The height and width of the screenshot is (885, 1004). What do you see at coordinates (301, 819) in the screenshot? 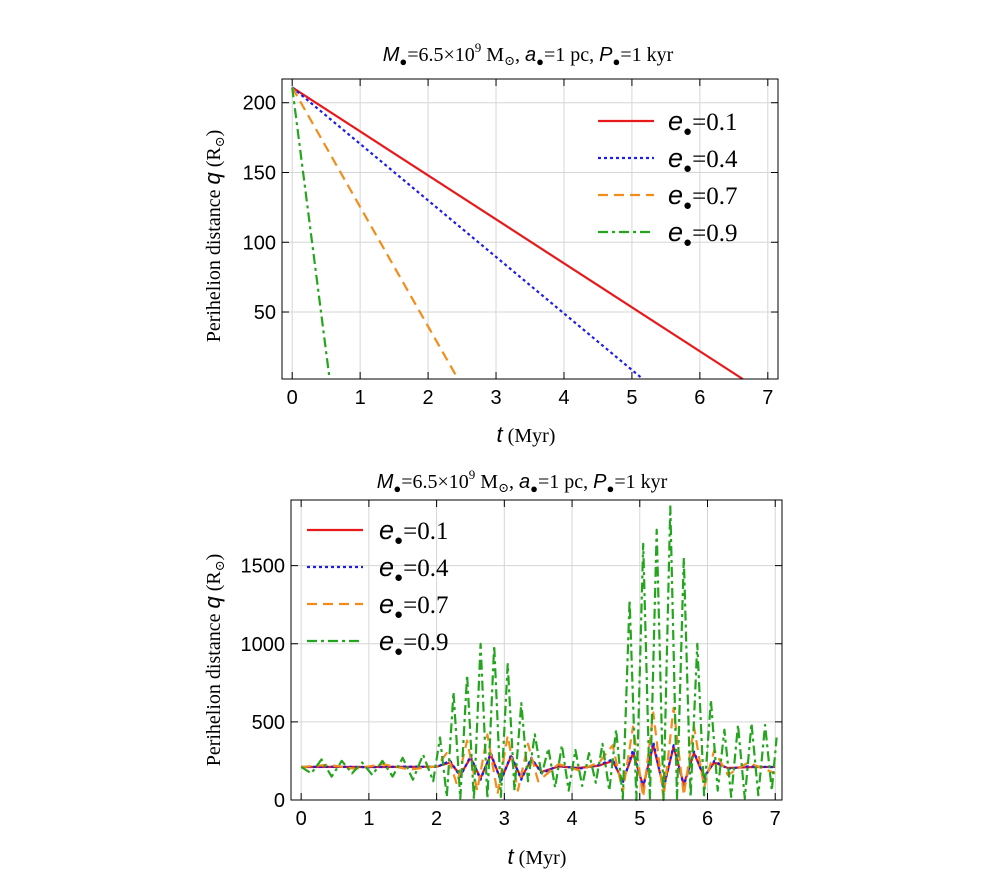
I see `chart-bottom-x-tick-label: 0` at bounding box center [301, 819].